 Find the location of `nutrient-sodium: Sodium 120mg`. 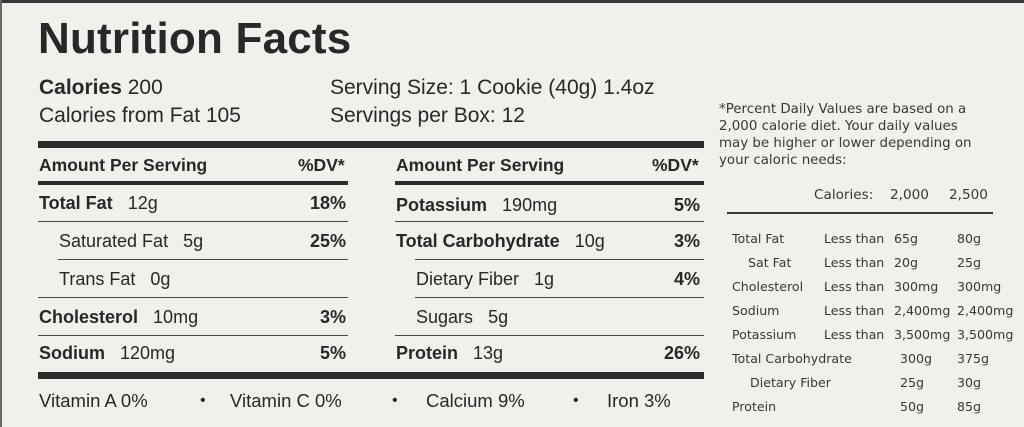

nutrient-sodium: Sodium 120mg is located at coordinates (107, 353).